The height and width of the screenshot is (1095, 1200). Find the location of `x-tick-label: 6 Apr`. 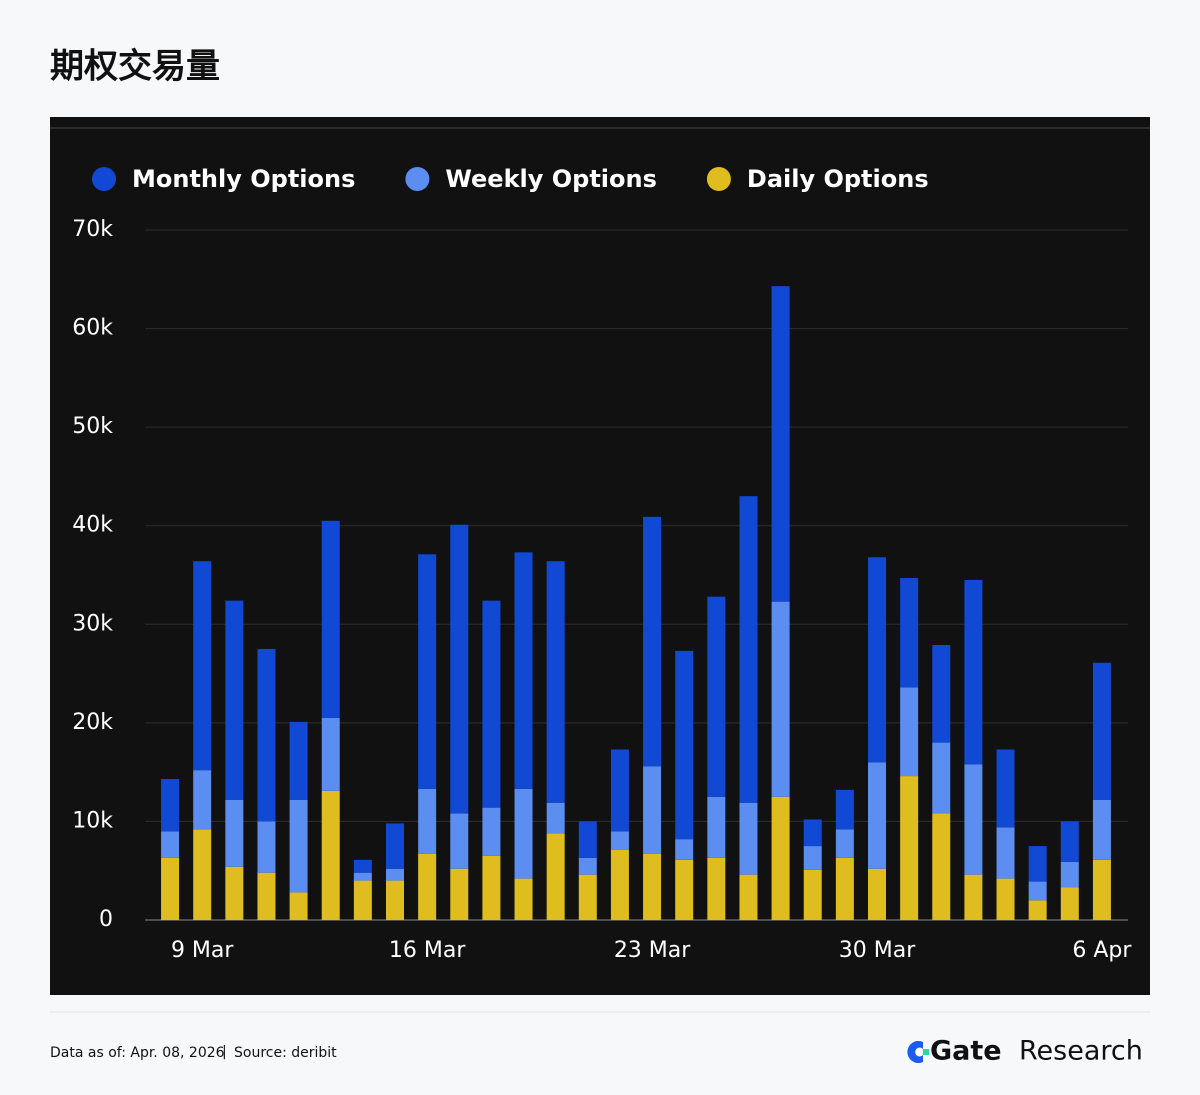

x-tick-label: 6 Apr is located at coordinates (1102, 950).